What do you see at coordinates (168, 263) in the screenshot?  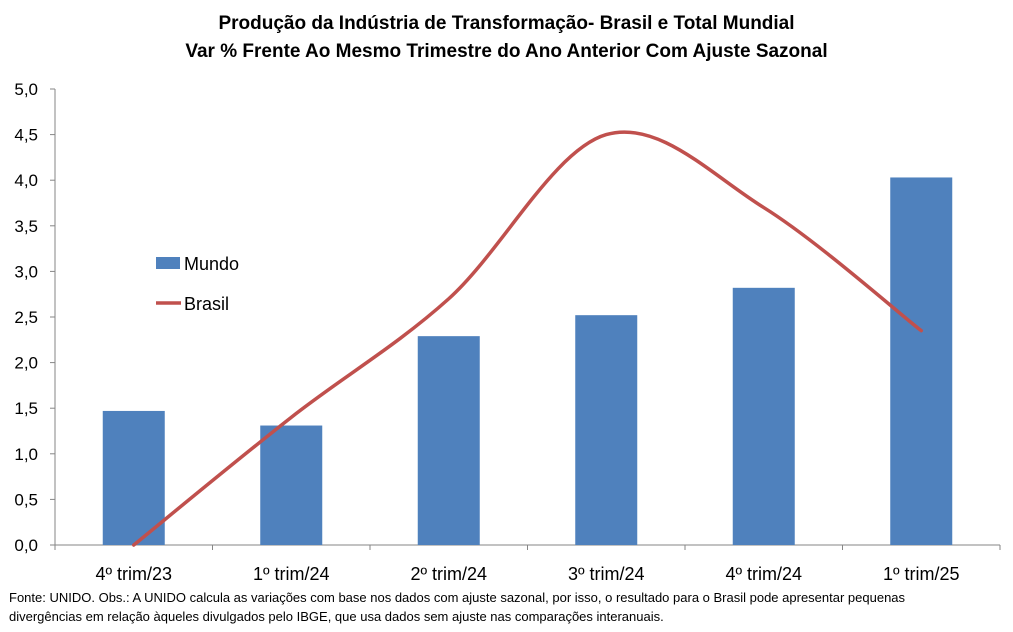 I see `legend-swatch-mundo` at bounding box center [168, 263].